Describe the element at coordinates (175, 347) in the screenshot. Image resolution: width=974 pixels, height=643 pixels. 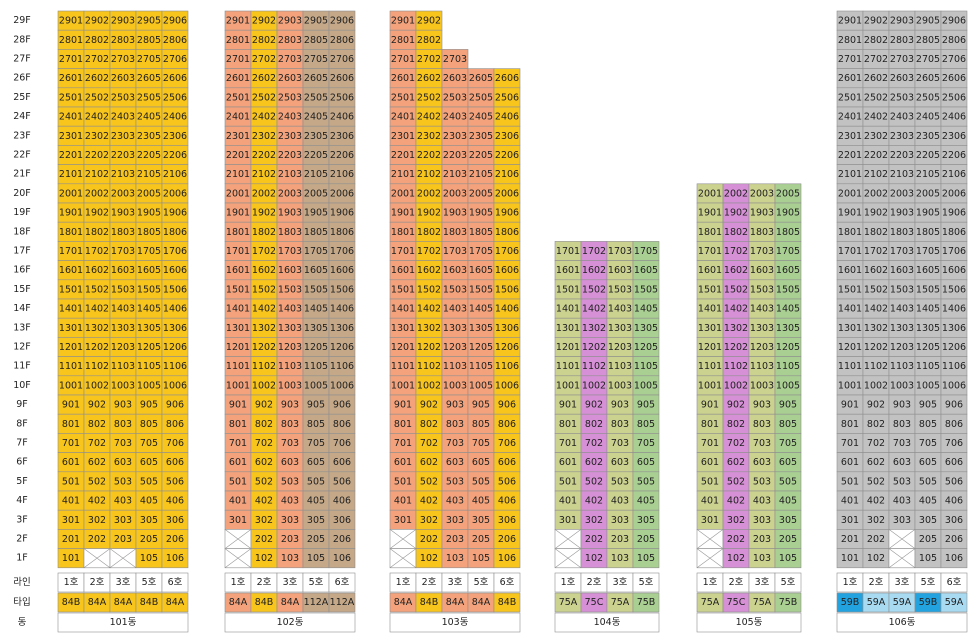
I see `unit-number: 1206` at that location.